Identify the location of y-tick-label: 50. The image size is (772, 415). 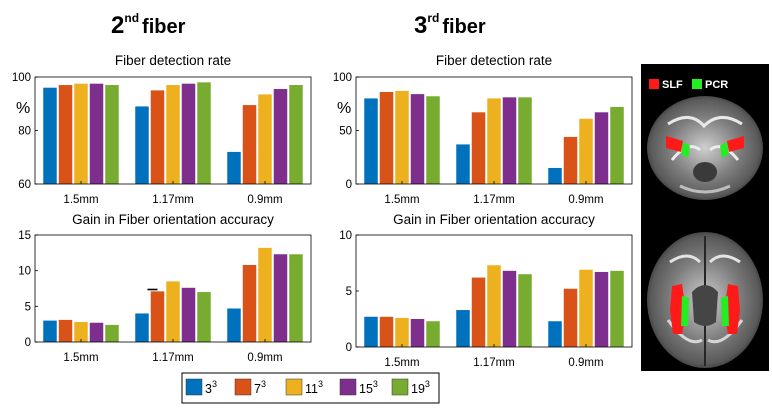
(345, 132).